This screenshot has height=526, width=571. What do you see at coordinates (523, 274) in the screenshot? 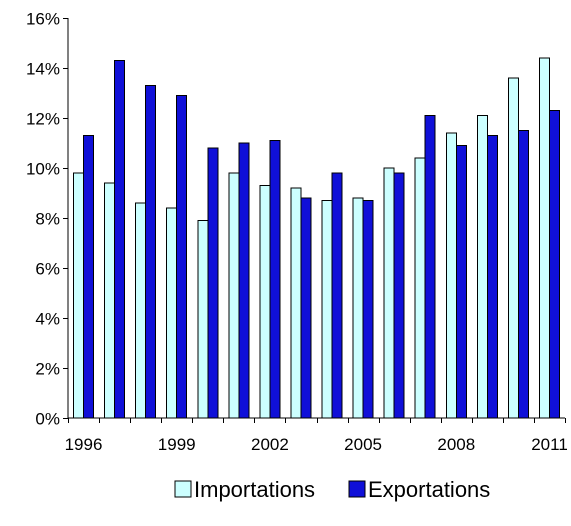
I see `bar-exportations-2010` at bounding box center [523, 274].